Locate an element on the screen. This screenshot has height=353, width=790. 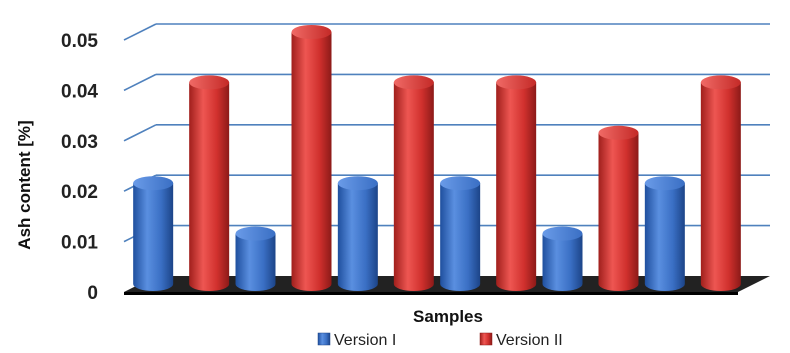
x-axis-title: Samples is located at coordinates (448, 316).